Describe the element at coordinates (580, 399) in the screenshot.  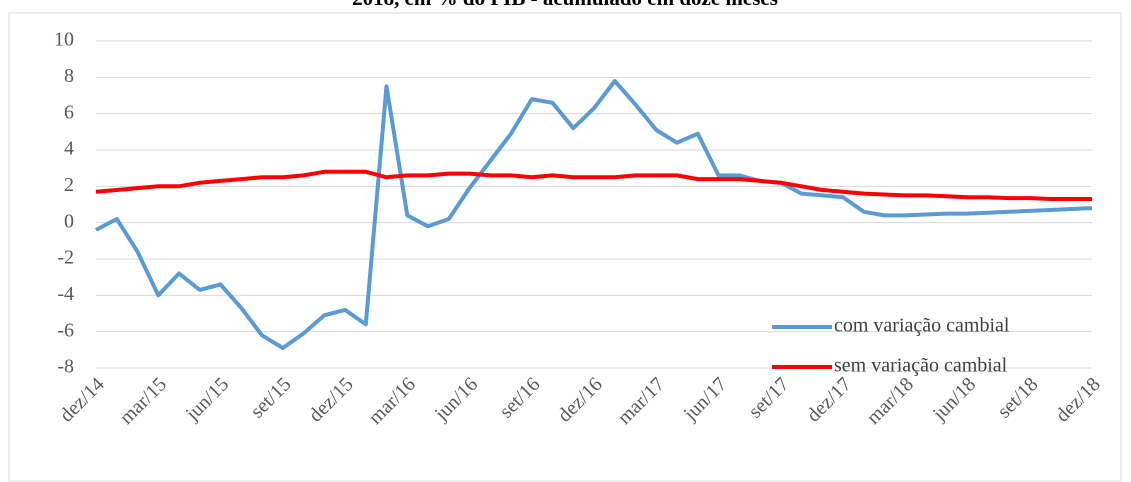
I see `x-tick-label: dez/16` at that location.